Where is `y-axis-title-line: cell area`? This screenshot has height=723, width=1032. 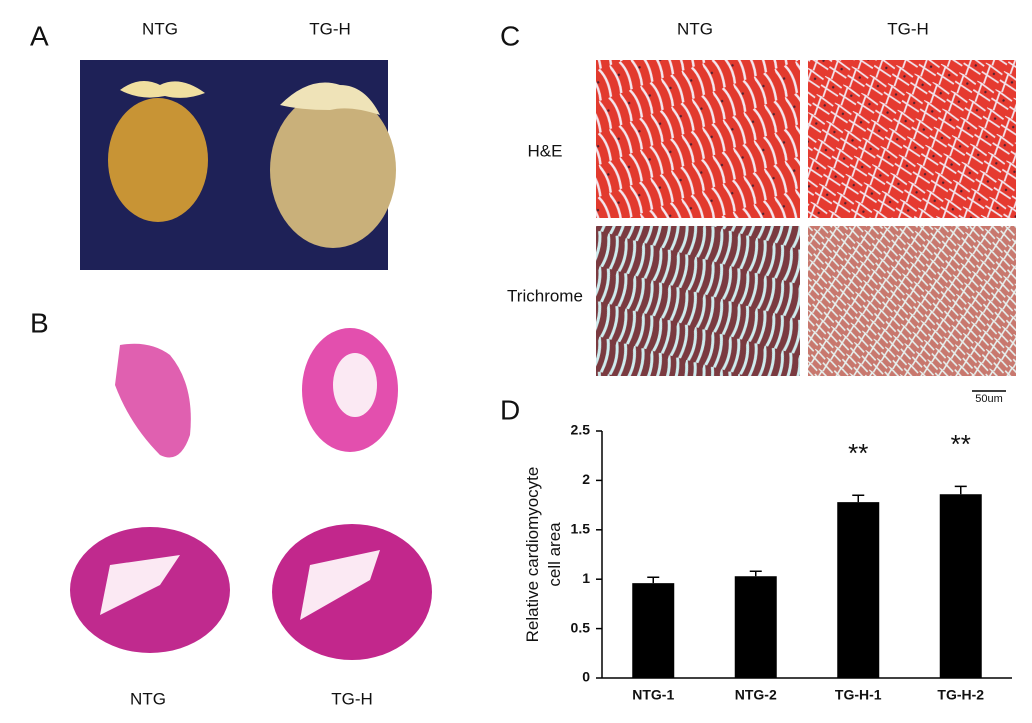 y-axis-title-line: cell area is located at coordinates (554, 554).